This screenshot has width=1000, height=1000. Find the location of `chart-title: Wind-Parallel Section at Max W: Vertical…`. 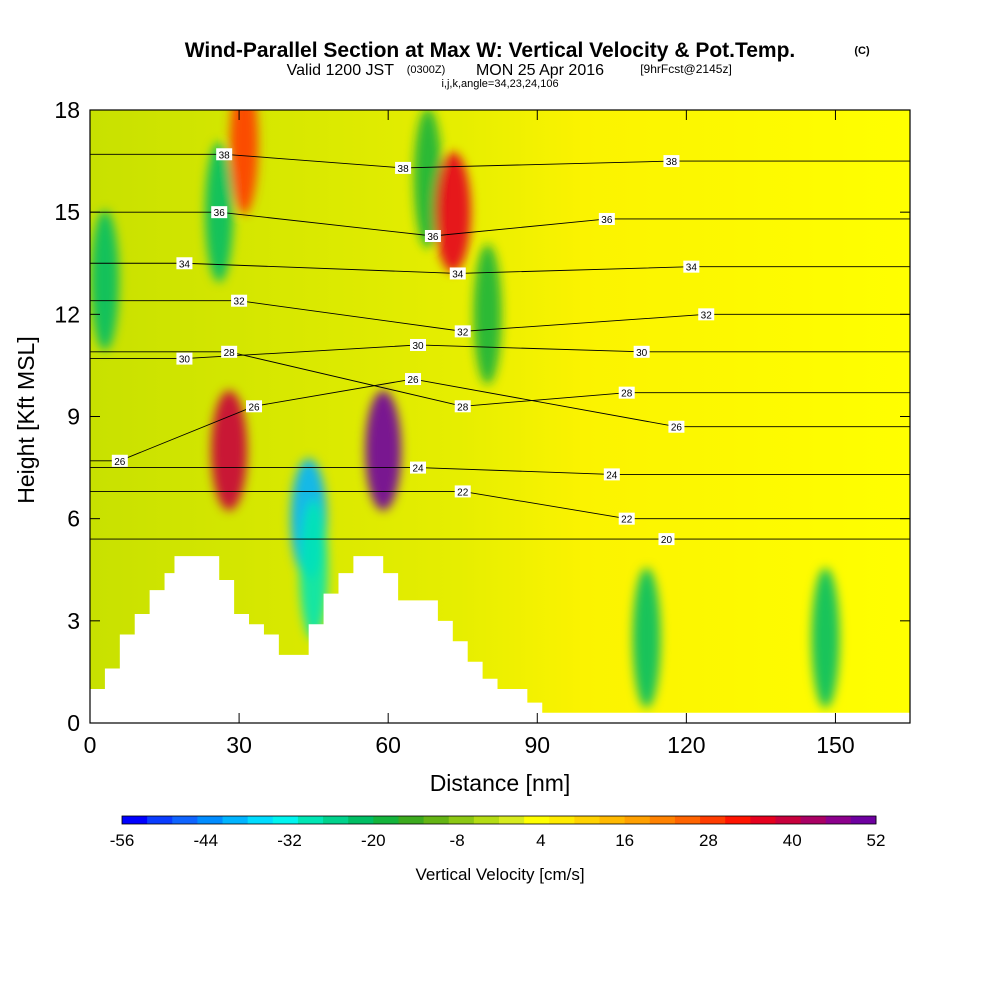

chart-title: Wind-Parallel Section at Max W: Vertical… is located at coordinates (490, 50).